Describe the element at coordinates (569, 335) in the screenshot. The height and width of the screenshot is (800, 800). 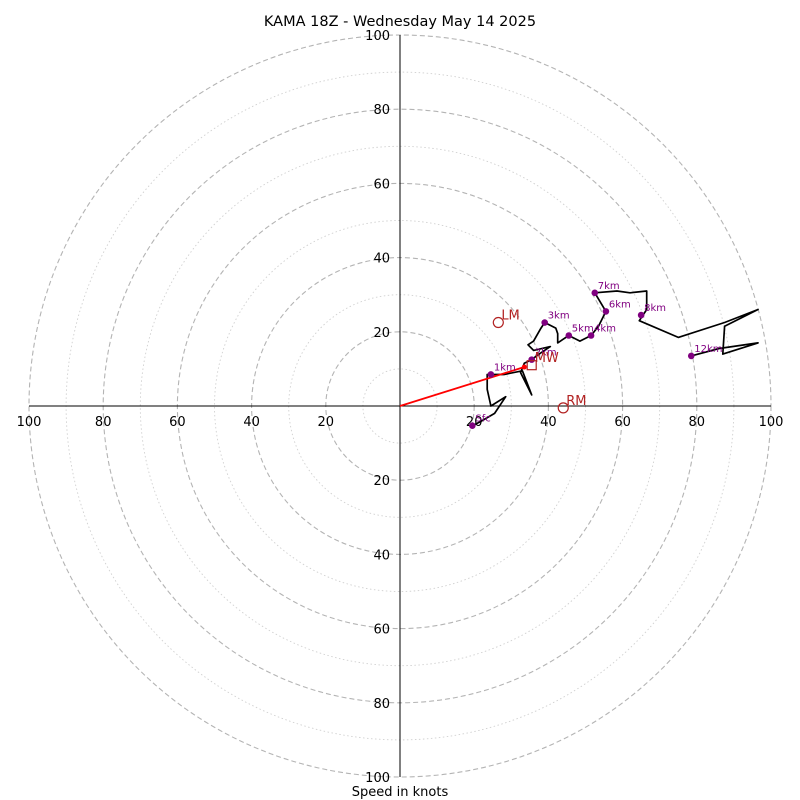
I see `height-marker-5km` at that location.